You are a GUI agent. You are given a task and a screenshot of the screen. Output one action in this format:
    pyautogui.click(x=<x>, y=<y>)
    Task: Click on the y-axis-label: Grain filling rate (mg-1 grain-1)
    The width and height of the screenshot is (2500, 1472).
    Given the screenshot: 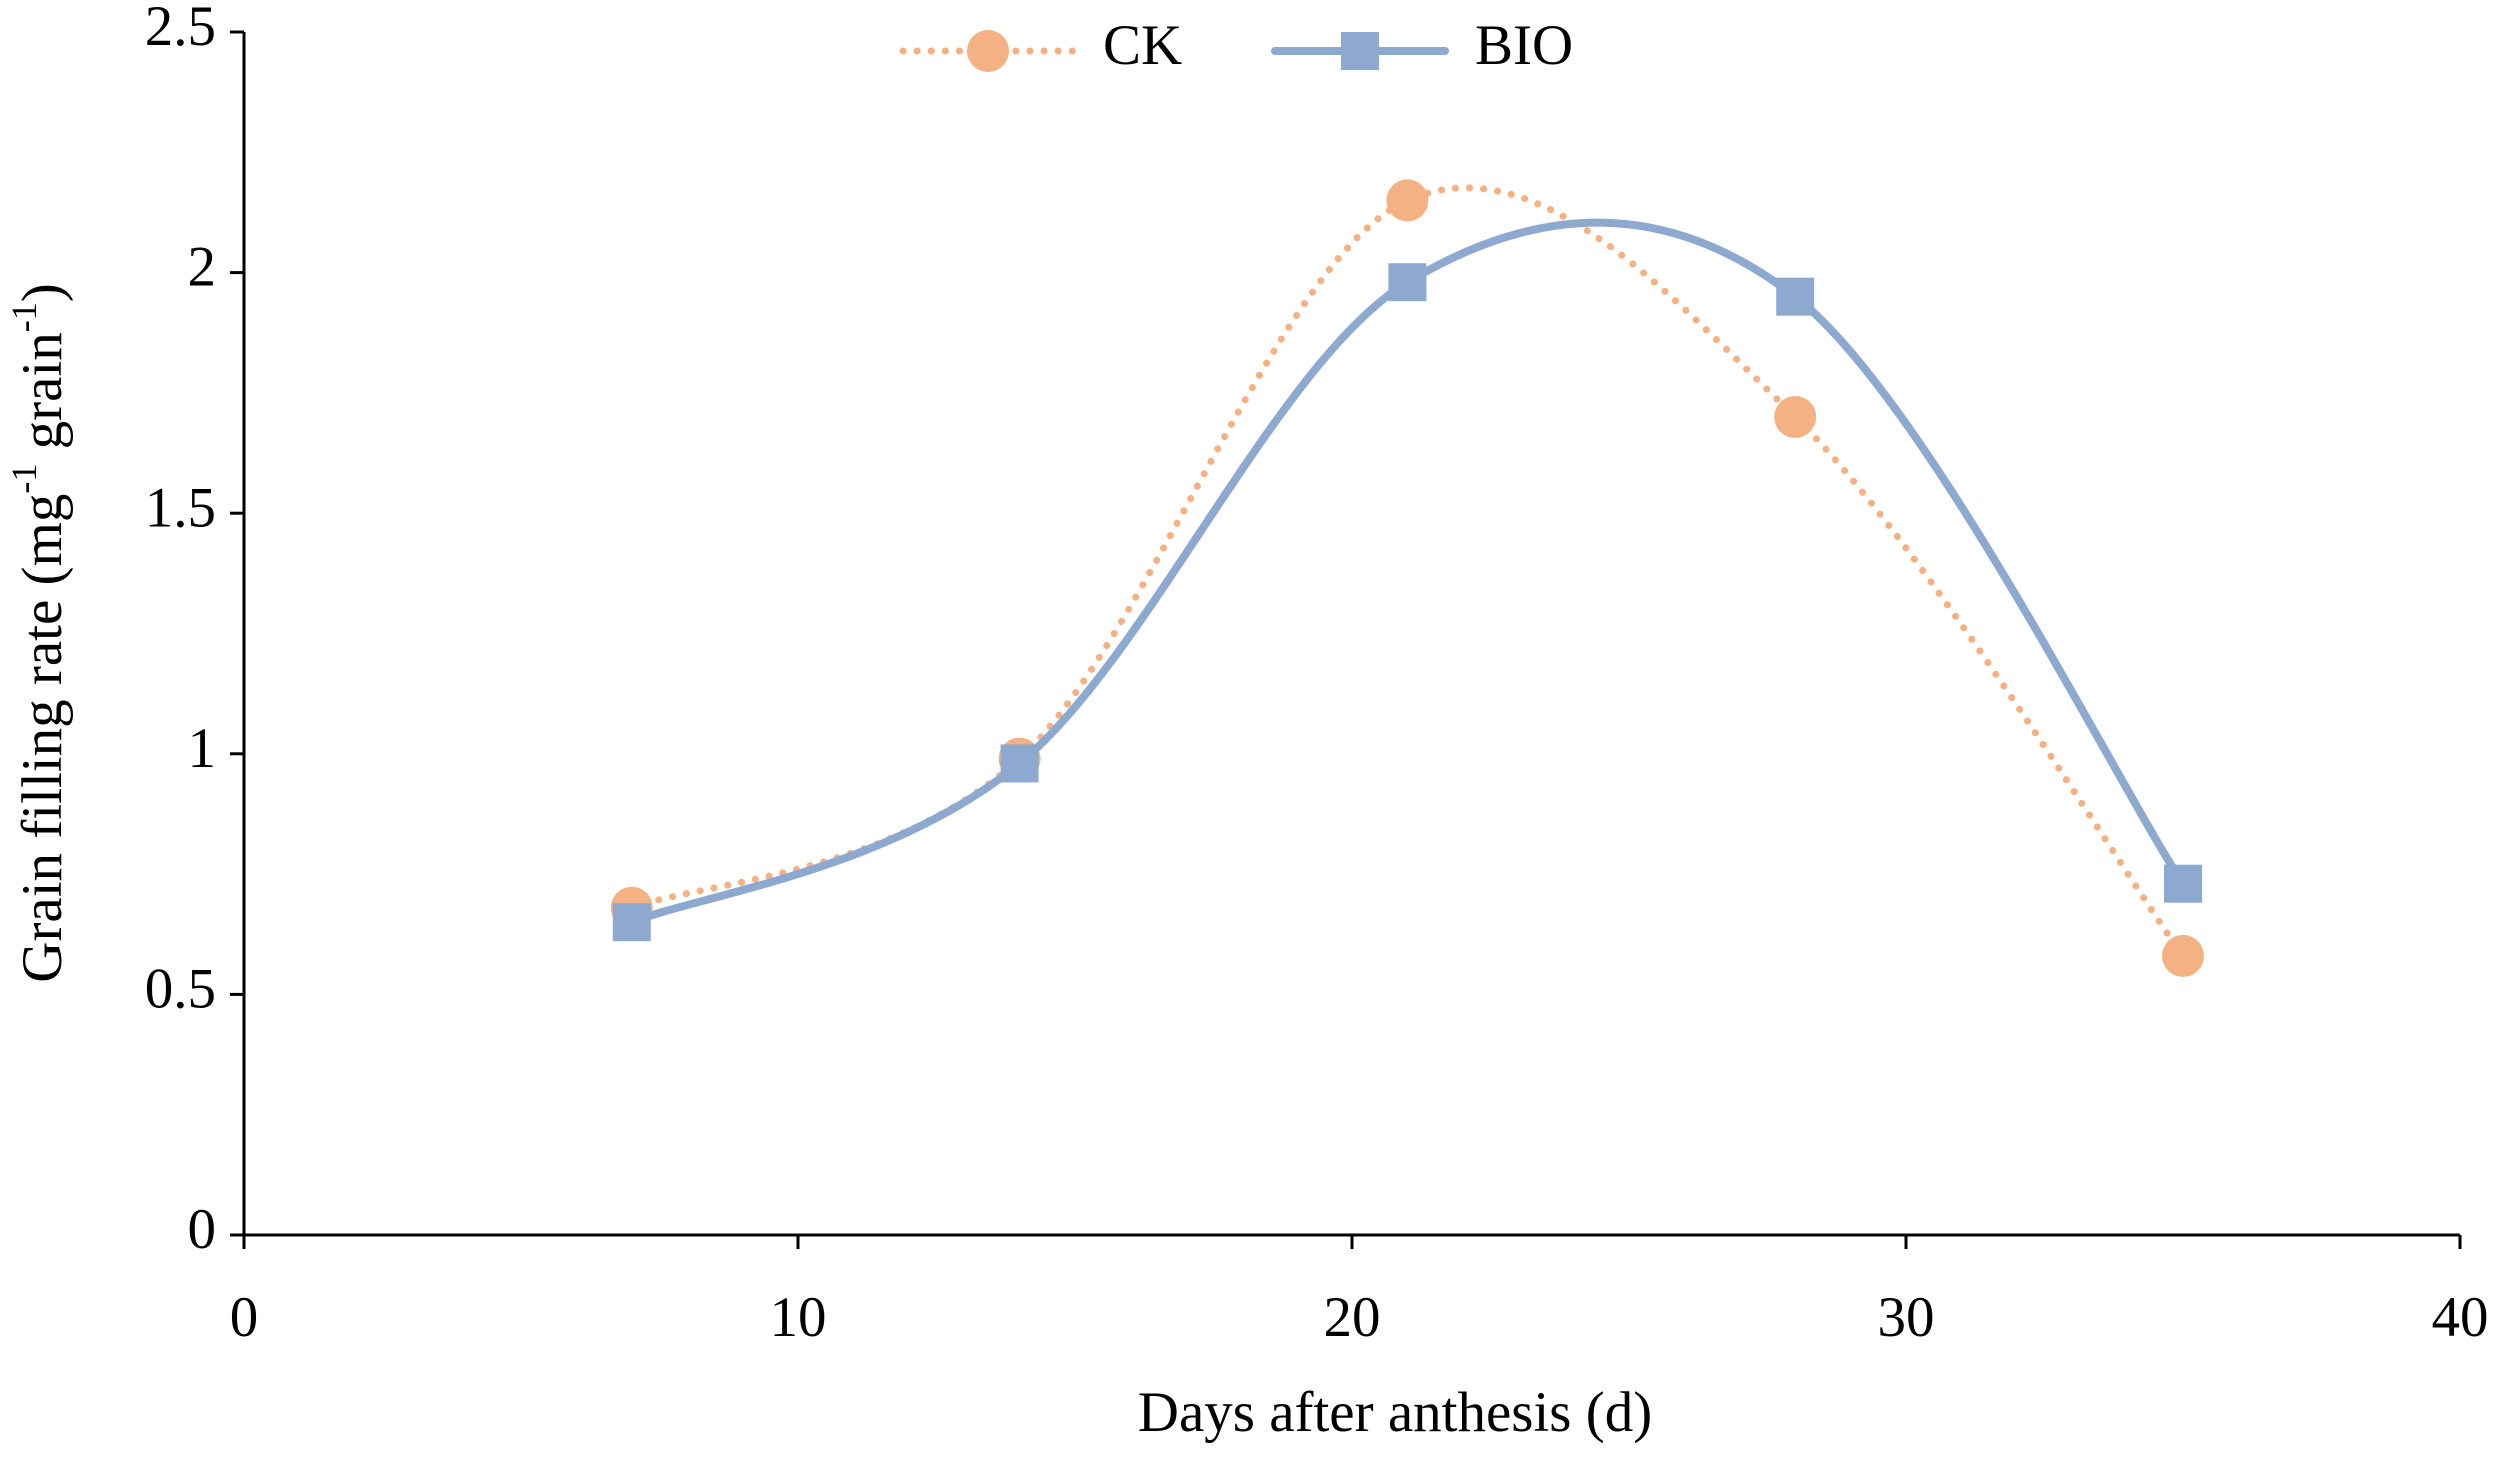 What is the action you would take?
    pyautogui.click(x=39, y=632)
    